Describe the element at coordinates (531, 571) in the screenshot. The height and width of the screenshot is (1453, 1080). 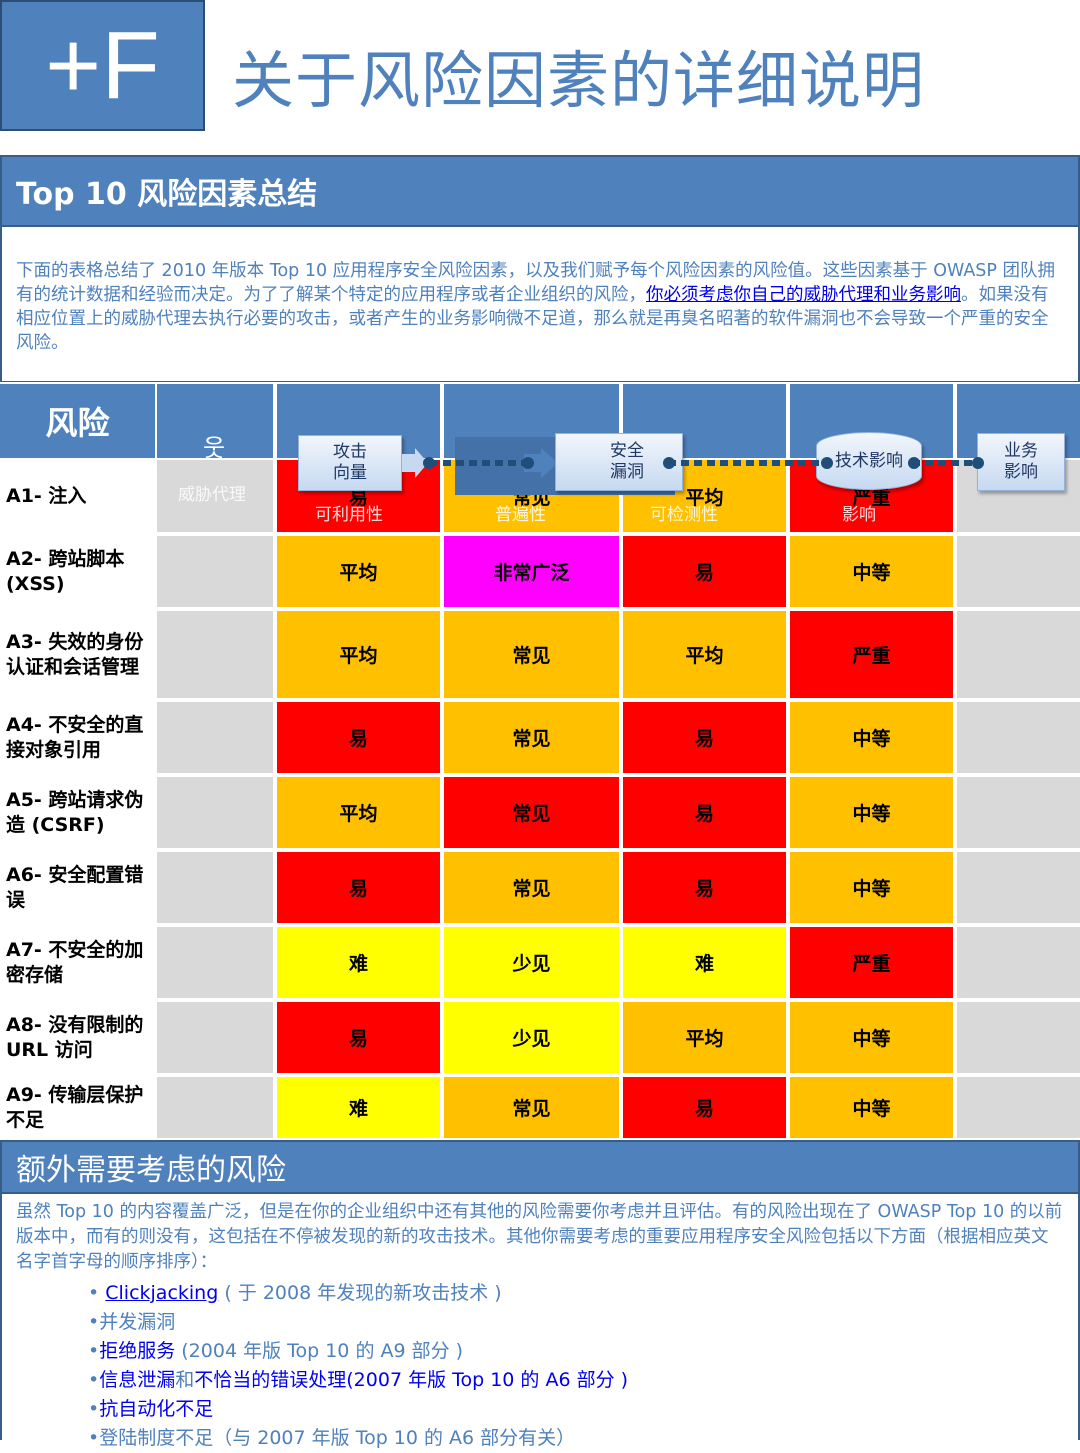
I see `rating-cell: 非常广泛` at that location.